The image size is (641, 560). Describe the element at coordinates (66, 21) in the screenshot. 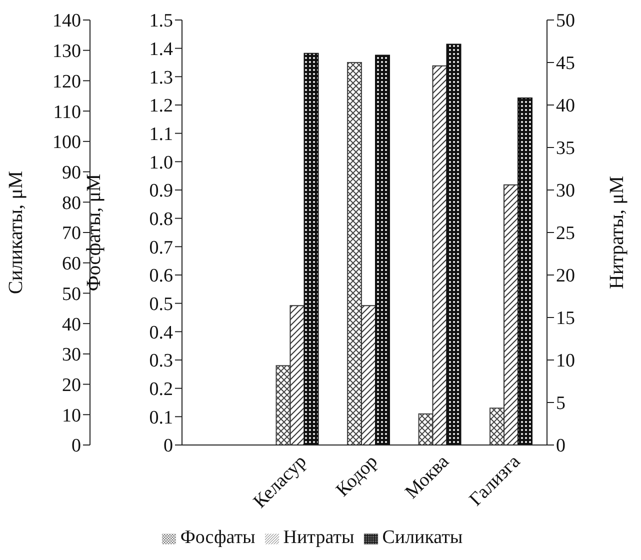

I see `y3-tick-label: 140` at that location.